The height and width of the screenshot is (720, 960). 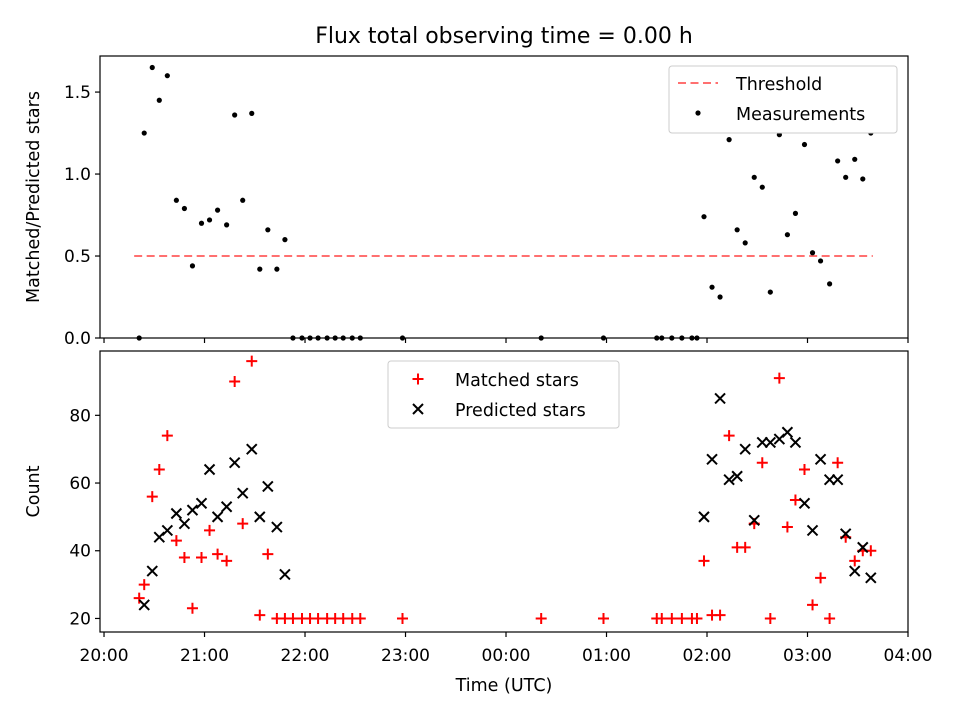 What do you see at coordinates (506, 656) in the screenshot?
I see `x-tick-label: 00:00` at bounding box center [506, 656].